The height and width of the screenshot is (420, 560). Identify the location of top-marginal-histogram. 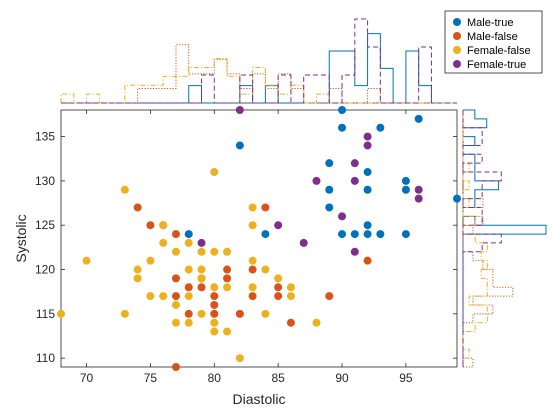
(258, 61).